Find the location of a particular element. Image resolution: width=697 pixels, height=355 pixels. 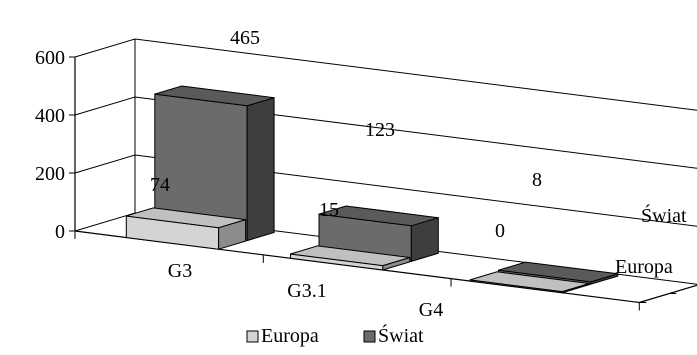

depth-tick-label: Świat is located at coordinates (664, 215).